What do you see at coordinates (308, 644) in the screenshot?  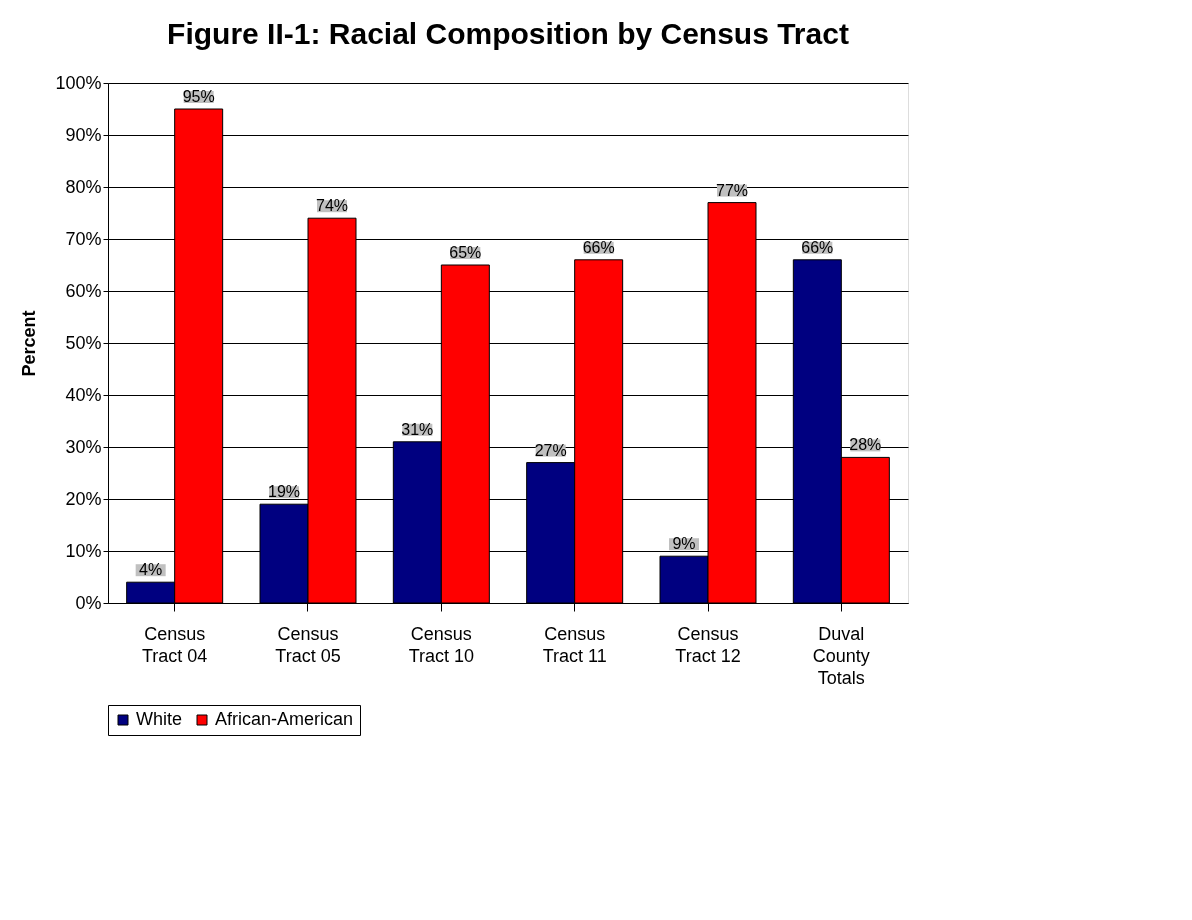 I see `x-tick-label: Census Tract 05` at bounding box center [308, 644].